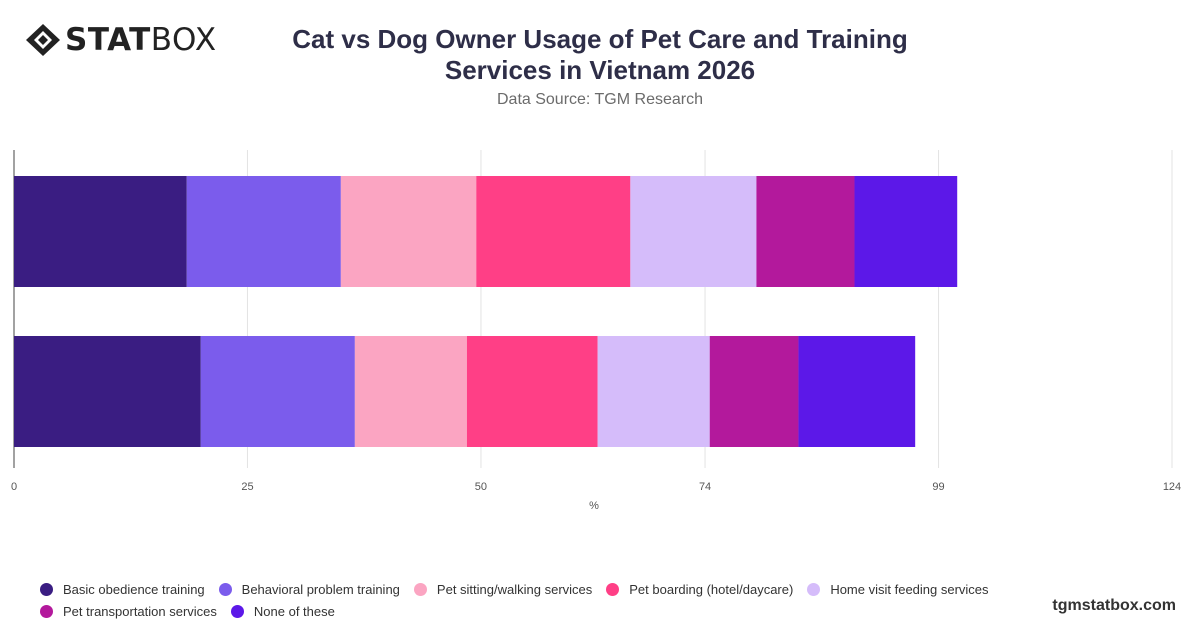 This screenshot has height=628, width=1200. Describe the element at coordinates (320, 589) in the screenshot. I see `legend-label: Behavioral problem training` at that location.